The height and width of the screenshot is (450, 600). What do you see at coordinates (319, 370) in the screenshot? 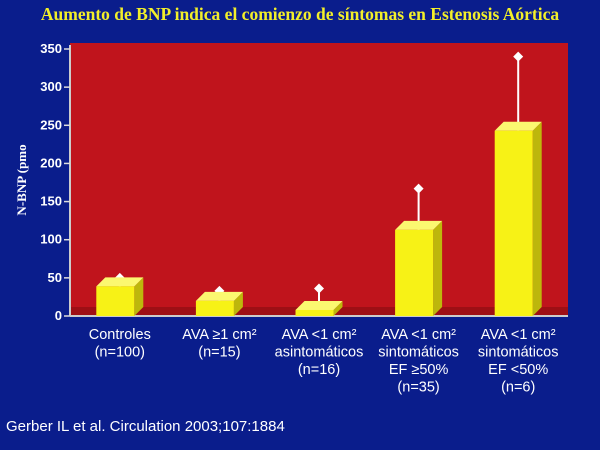
I see `category-label: (n=16)` at bounding box center [319, 370].